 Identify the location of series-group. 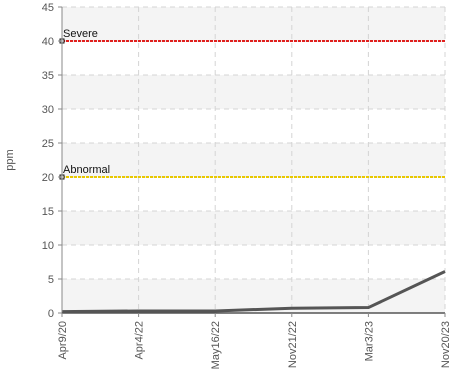
(253, 292).